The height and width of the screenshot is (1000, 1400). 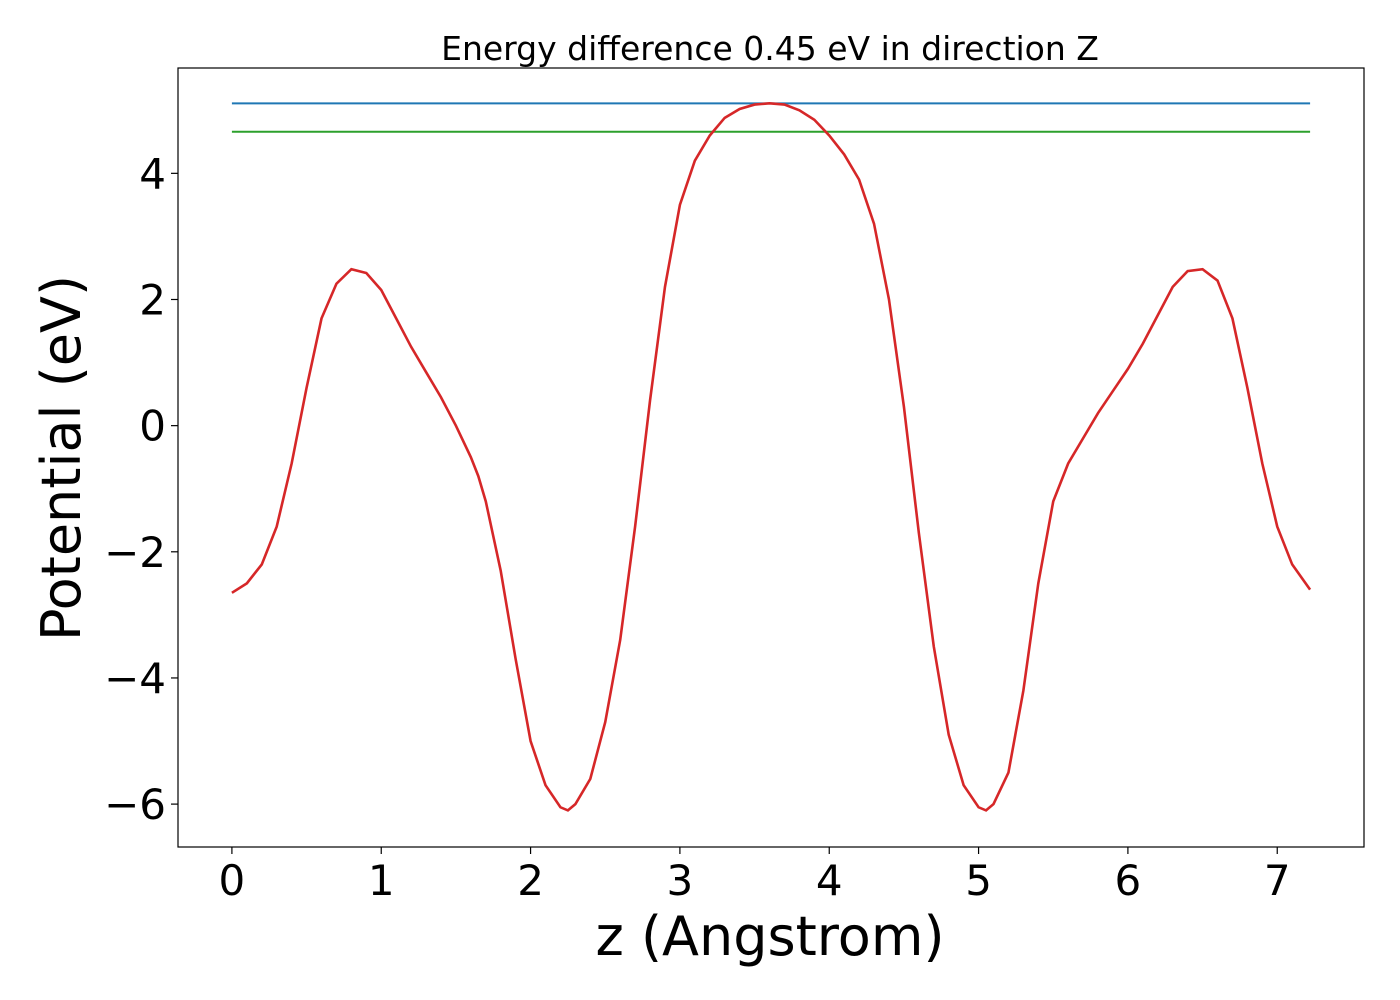 What do you see at coordinates (829, 880) in the screenshot?
I see `x-tick-label: 4` at bounding box center [829, 880].